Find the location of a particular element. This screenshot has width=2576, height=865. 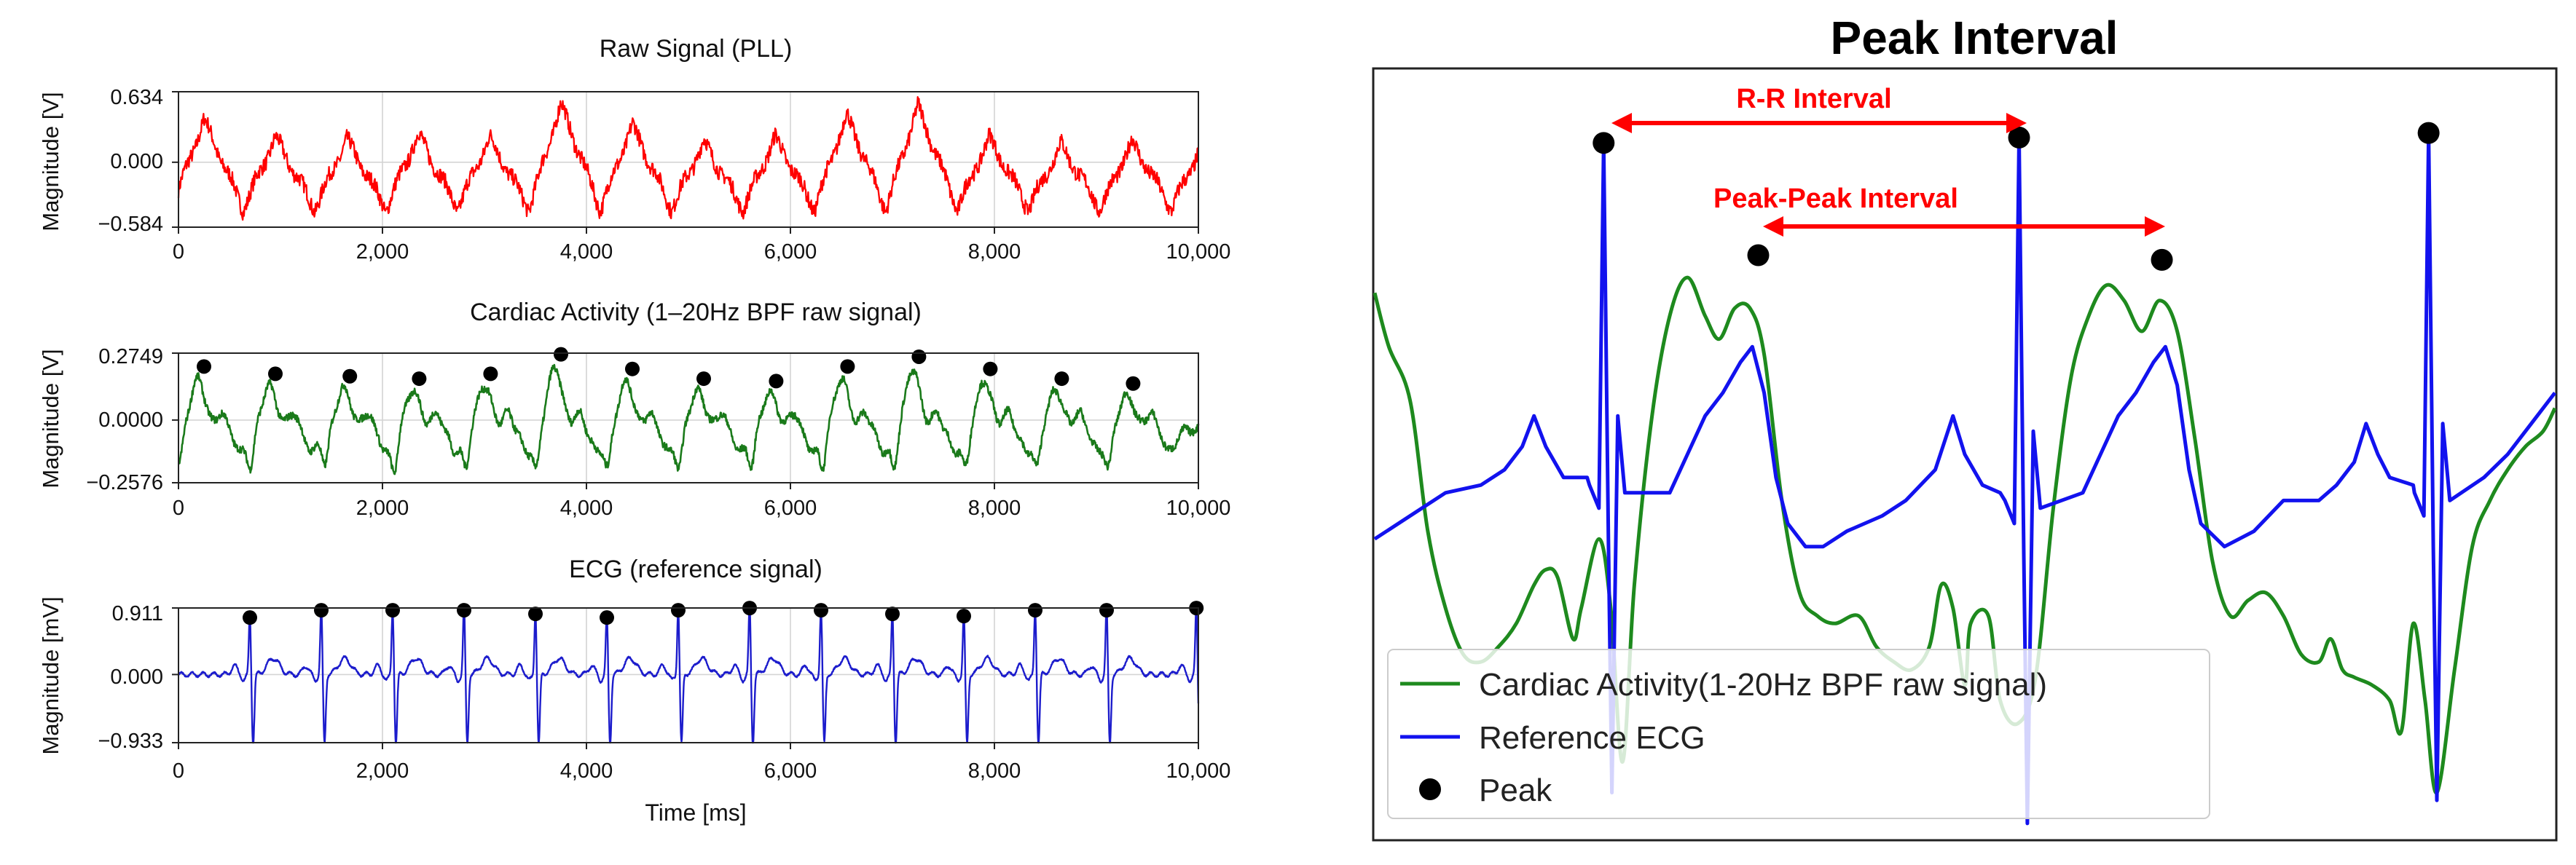

cardiac-activity-xtick-label: 6,000 is located at coordinates (790, 509).